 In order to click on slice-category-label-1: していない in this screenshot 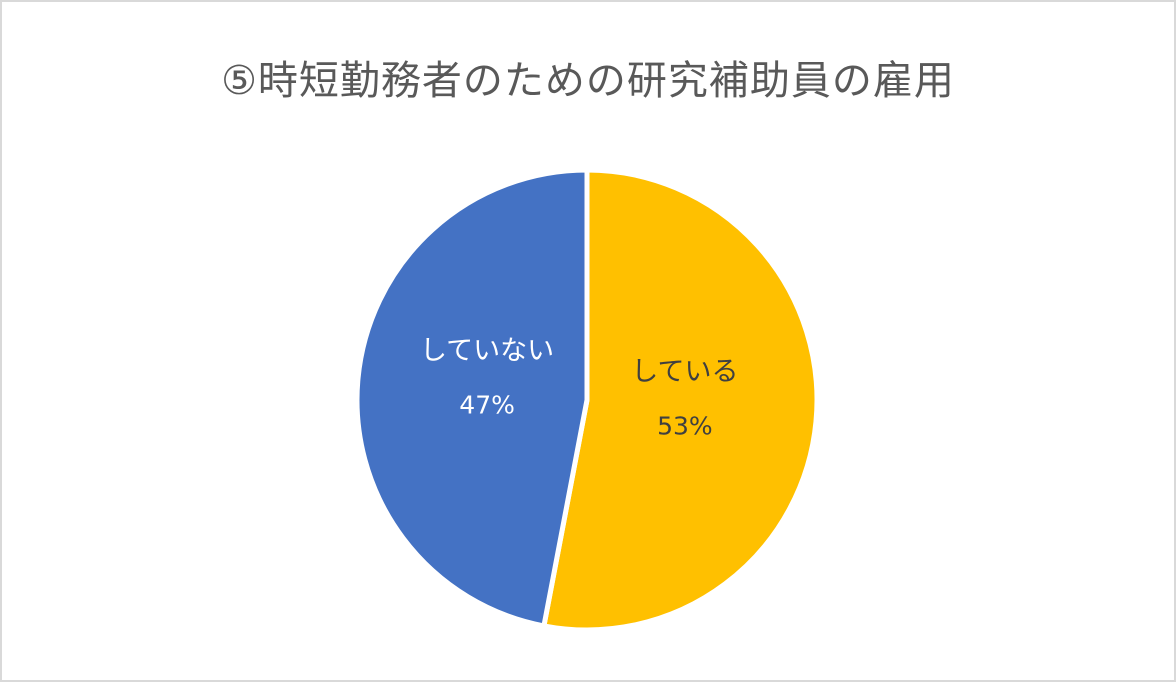, I will do `click(487, 351)`.